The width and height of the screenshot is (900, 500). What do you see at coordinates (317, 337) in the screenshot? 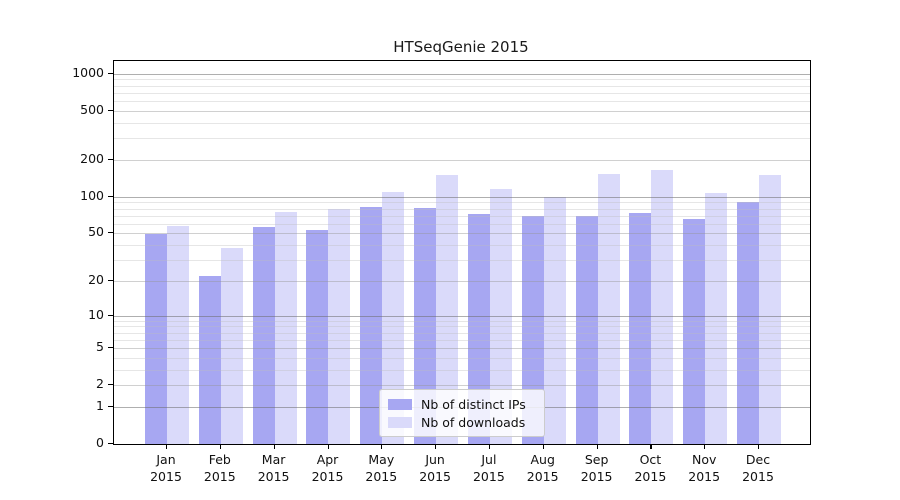
I see `bar-ips-apr` at bounding box center [317, 337].